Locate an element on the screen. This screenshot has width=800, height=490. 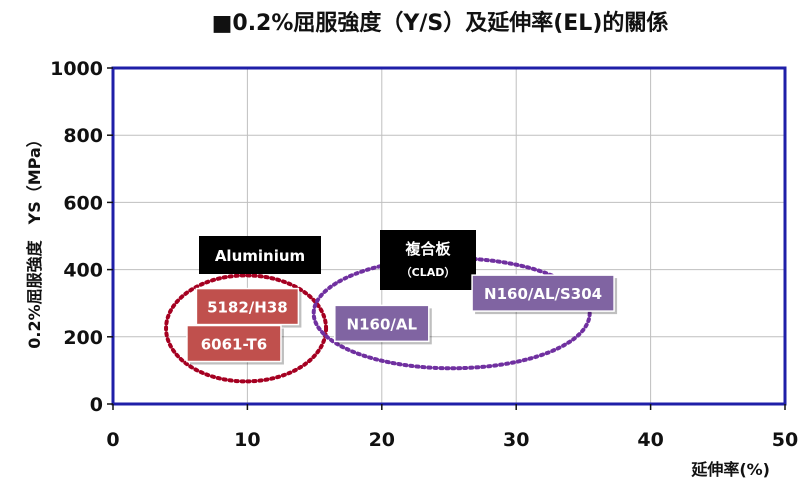
data-point-label: N160/AL/S304 is located at coordinates (543, 294).